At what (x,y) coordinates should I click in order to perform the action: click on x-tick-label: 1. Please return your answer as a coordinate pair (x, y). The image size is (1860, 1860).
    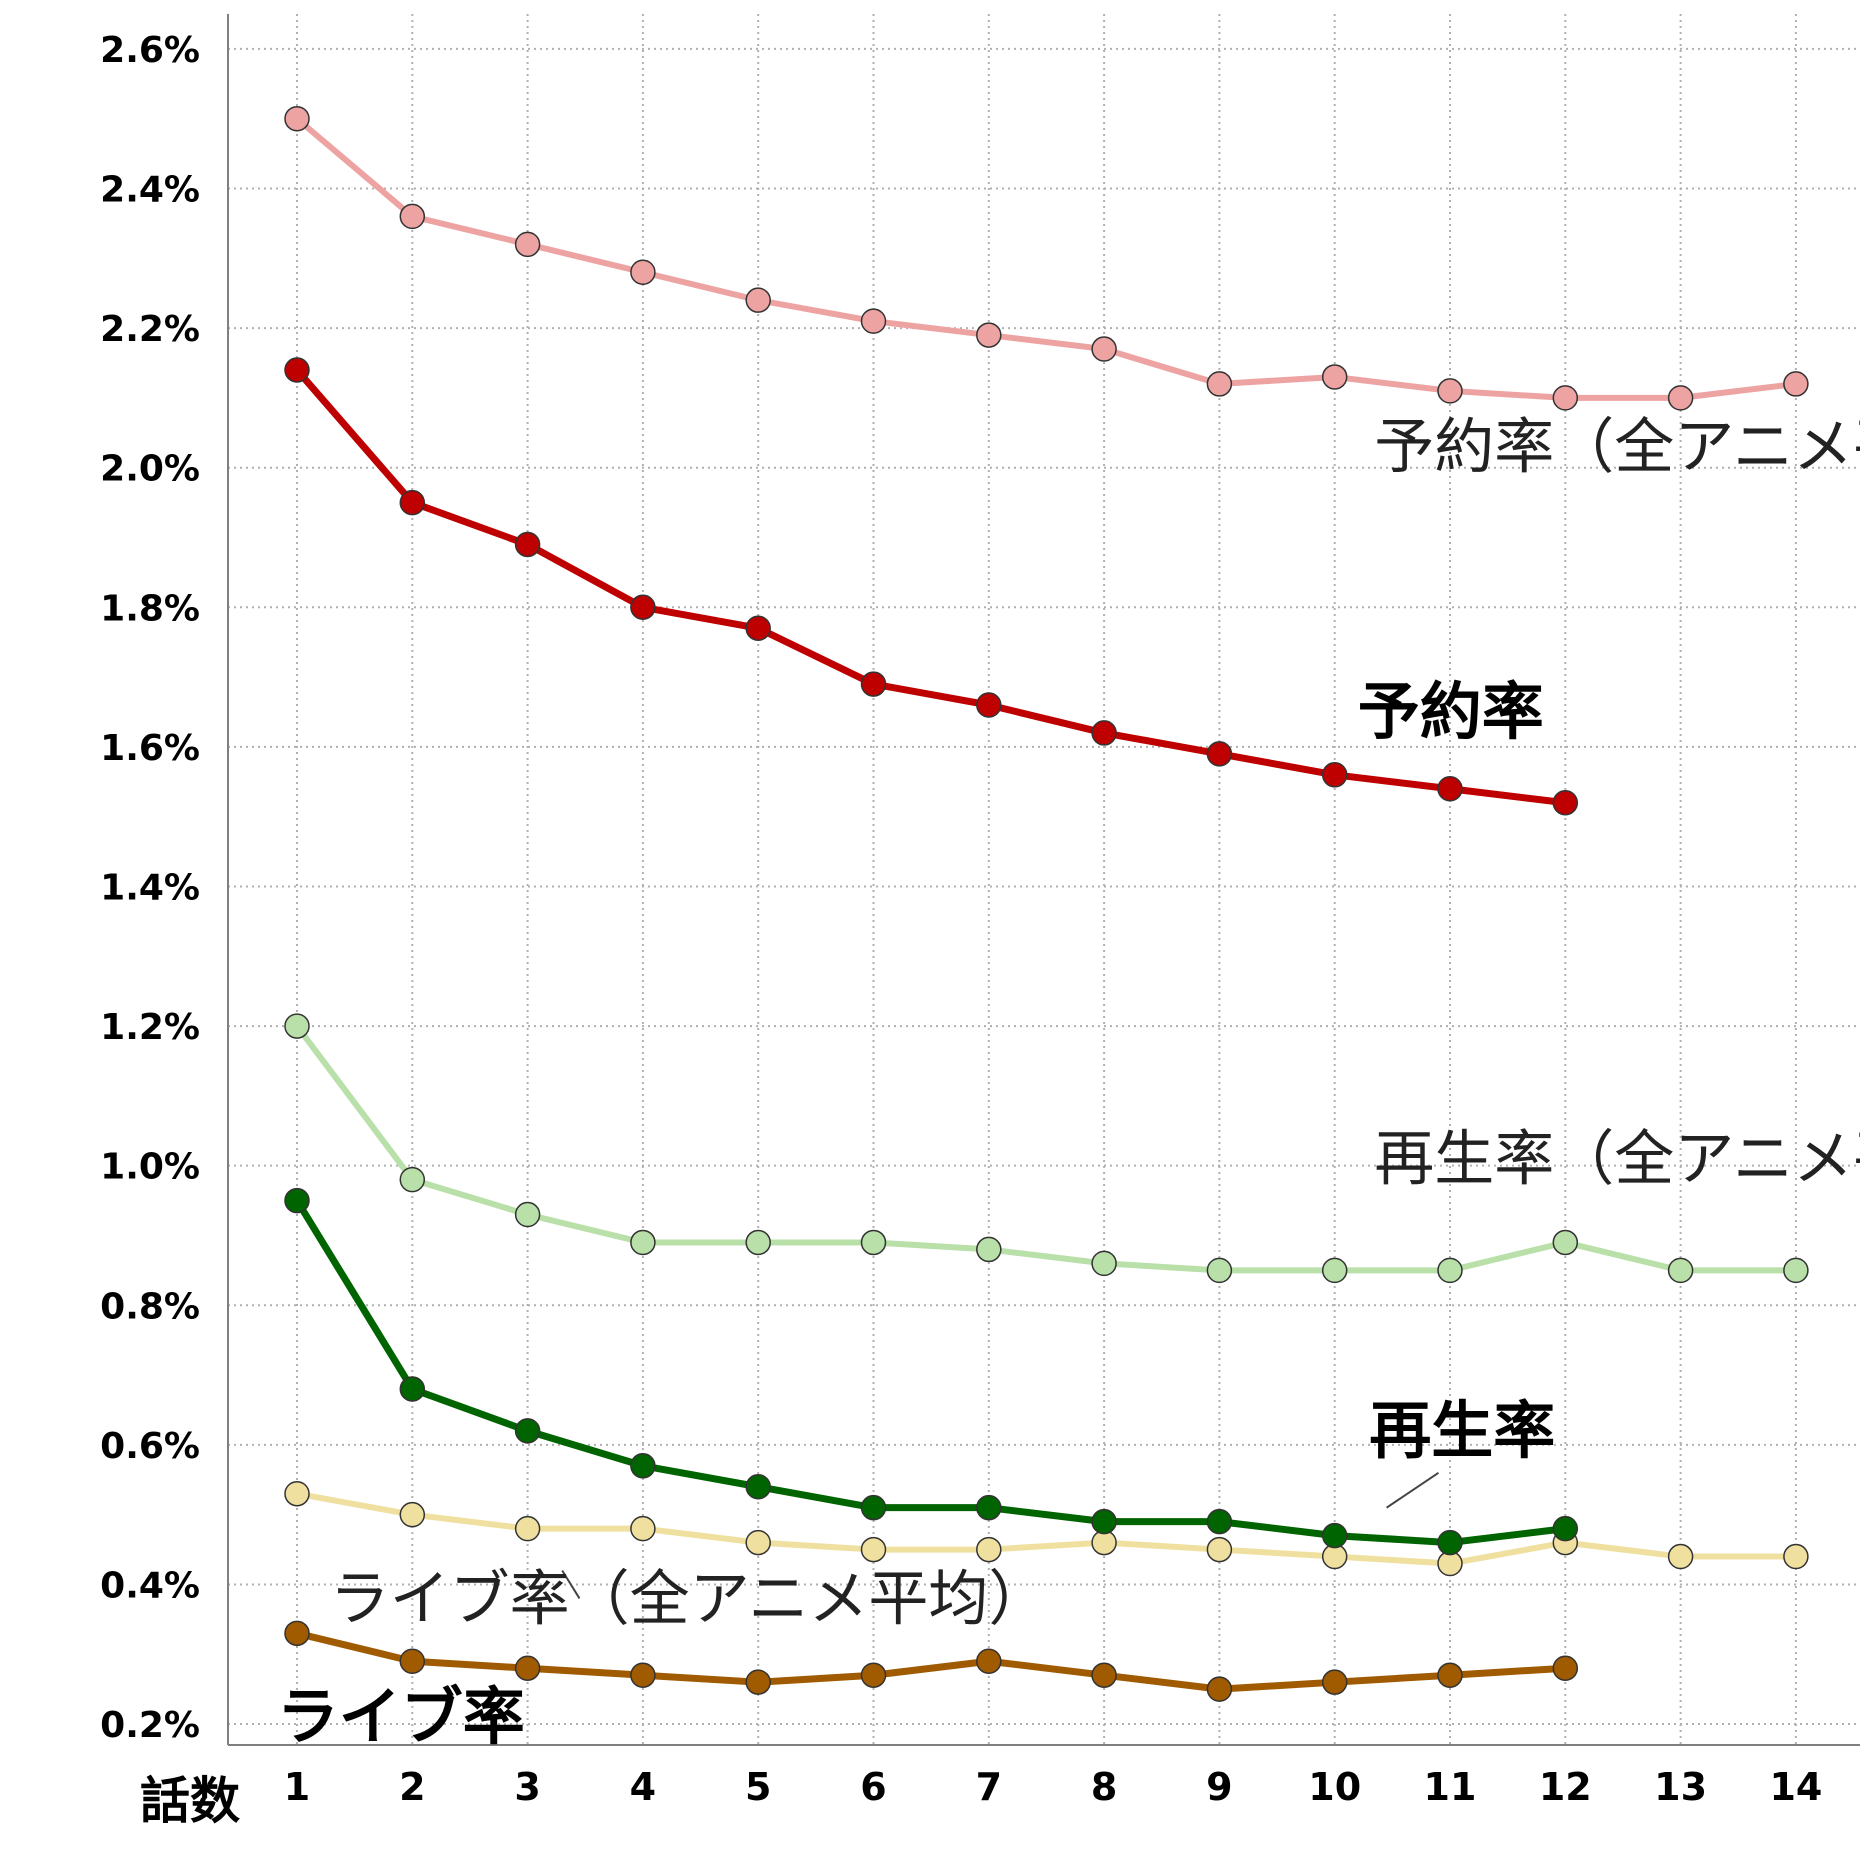
    Looking at the image, I should click on (297, 1787).